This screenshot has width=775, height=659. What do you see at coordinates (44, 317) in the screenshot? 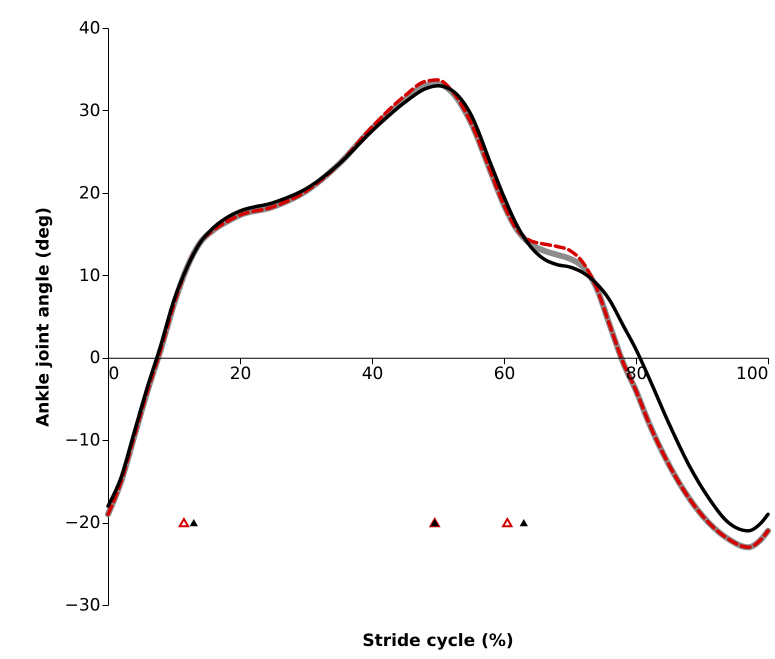
I see `y-axis-title: Ankle joint angle (deg)` at bounding box center [44, 317].